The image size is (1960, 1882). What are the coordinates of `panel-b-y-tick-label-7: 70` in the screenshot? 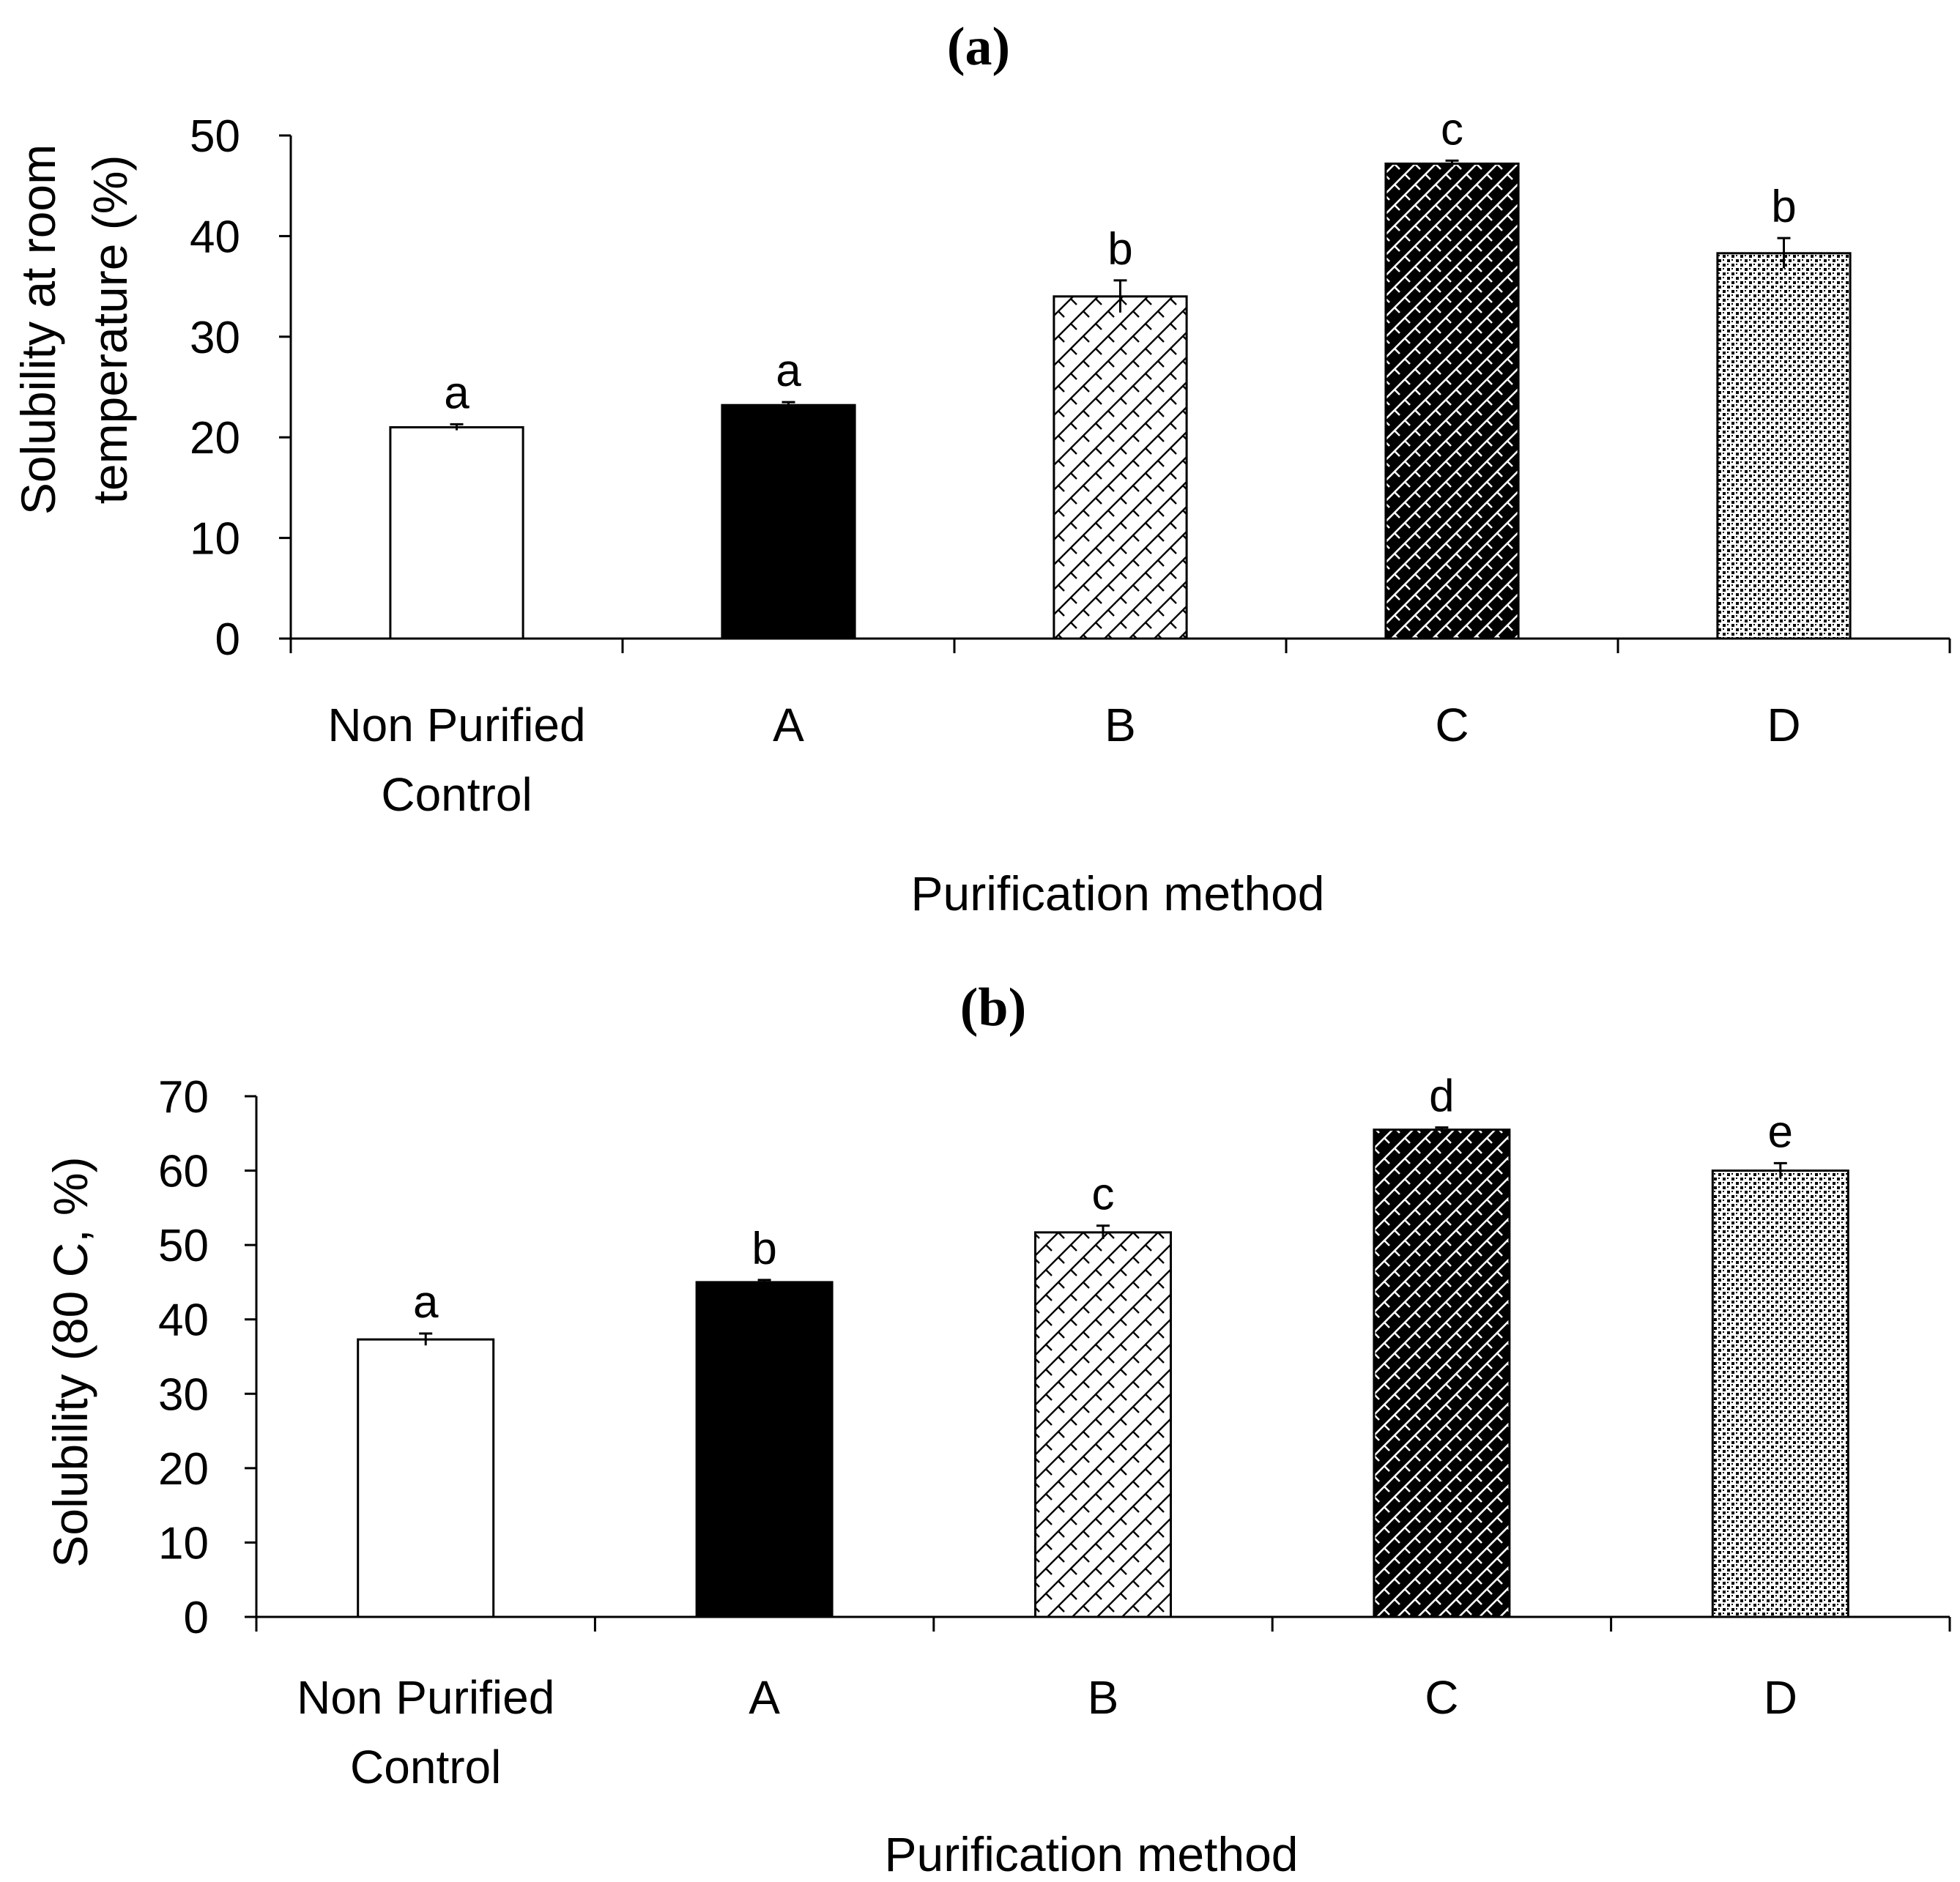 It's located at (183, 1097).